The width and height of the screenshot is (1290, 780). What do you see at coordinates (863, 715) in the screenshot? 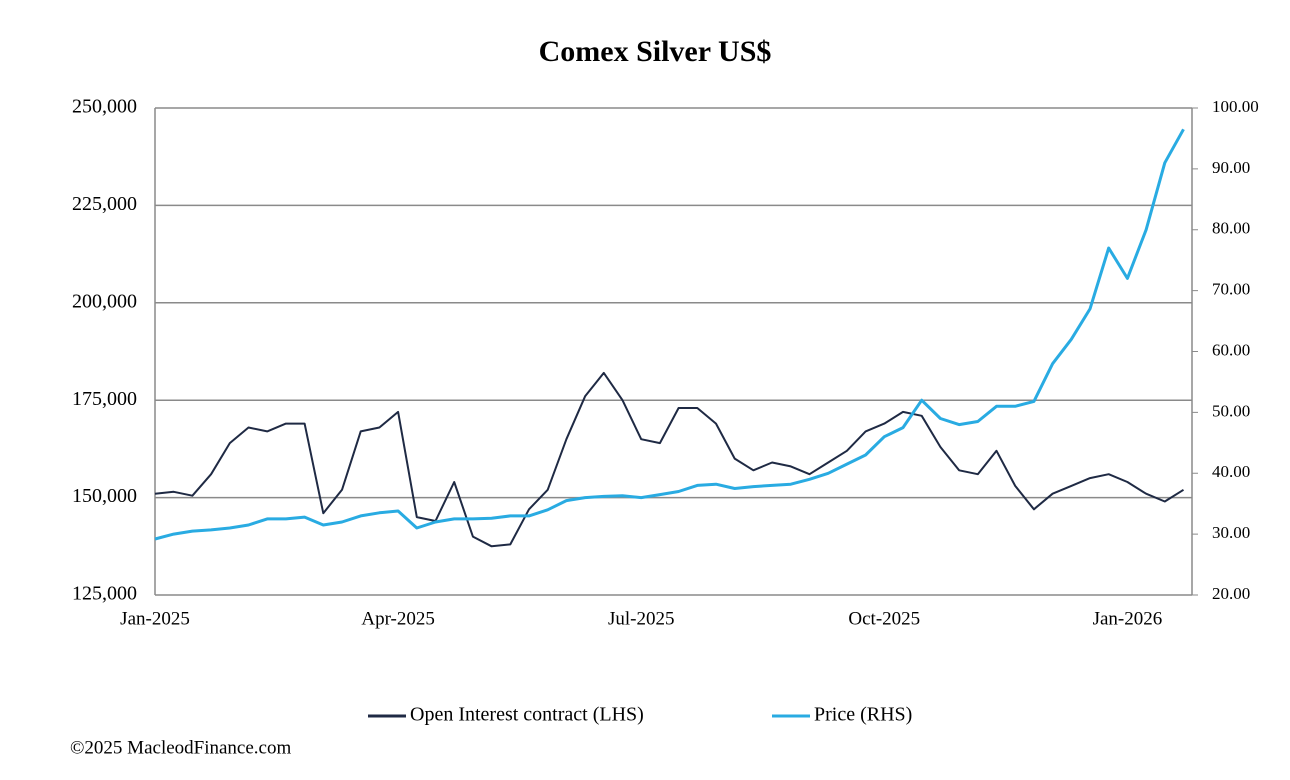
I see `legend-label: Price (RHS)` at bounding box center [863, 715].